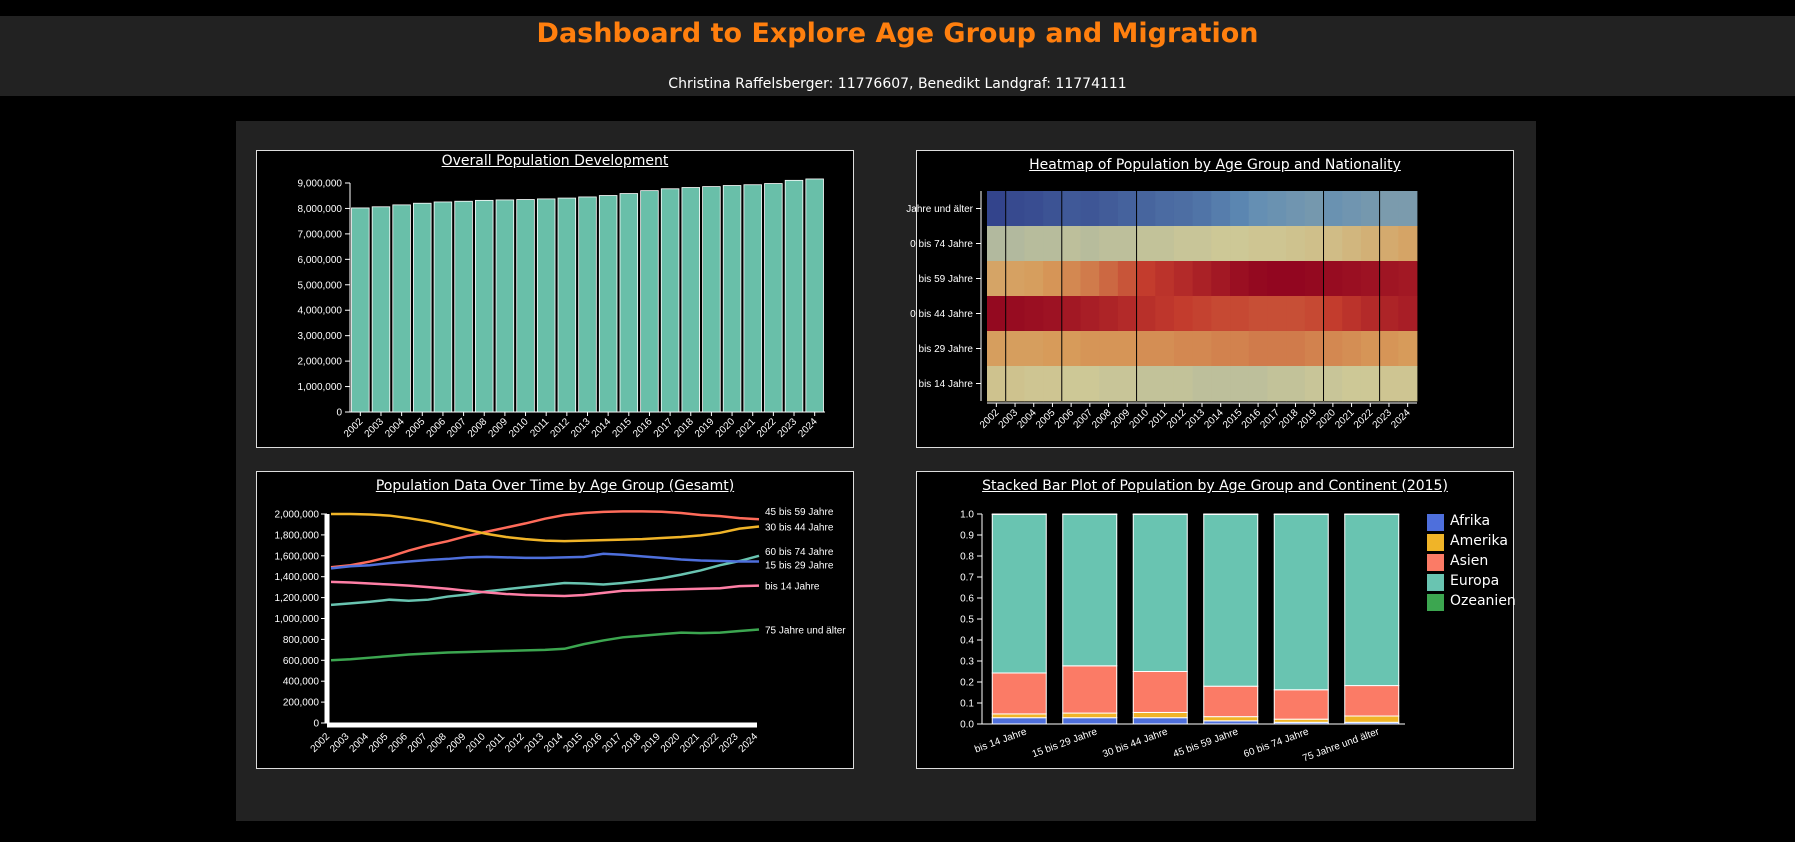 Image resolution: width=1795 pixels, height=842 pixels. Describe the element at coordinates (946, 384) in the screenshot. I see `heatmap-y-tick-label: bis 14 Jahre` at that location.